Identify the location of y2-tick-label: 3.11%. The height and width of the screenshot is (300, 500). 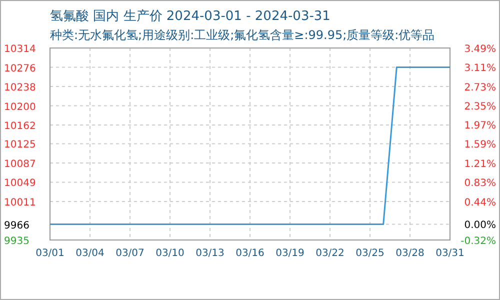
(480, 68).